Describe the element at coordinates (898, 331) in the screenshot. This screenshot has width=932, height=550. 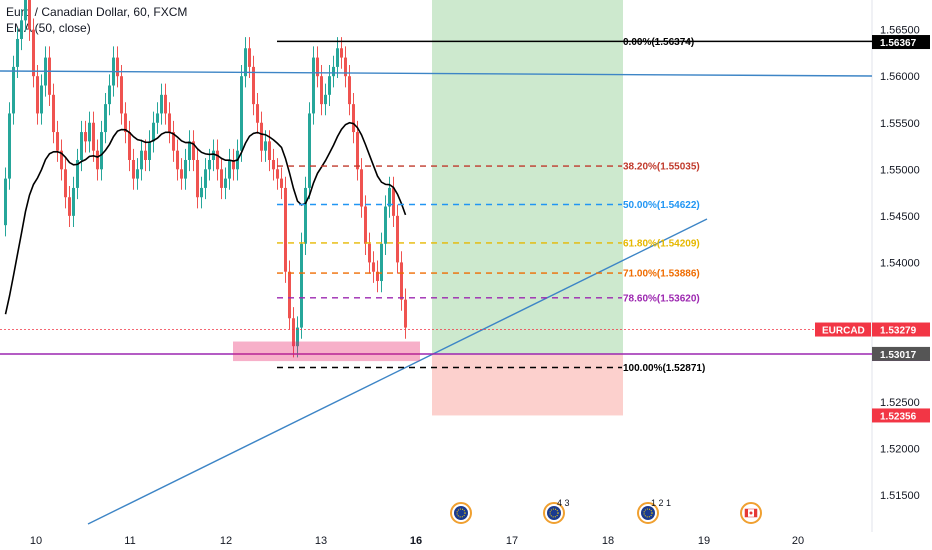
I see `price-tag-label: 1.53279` at that location.